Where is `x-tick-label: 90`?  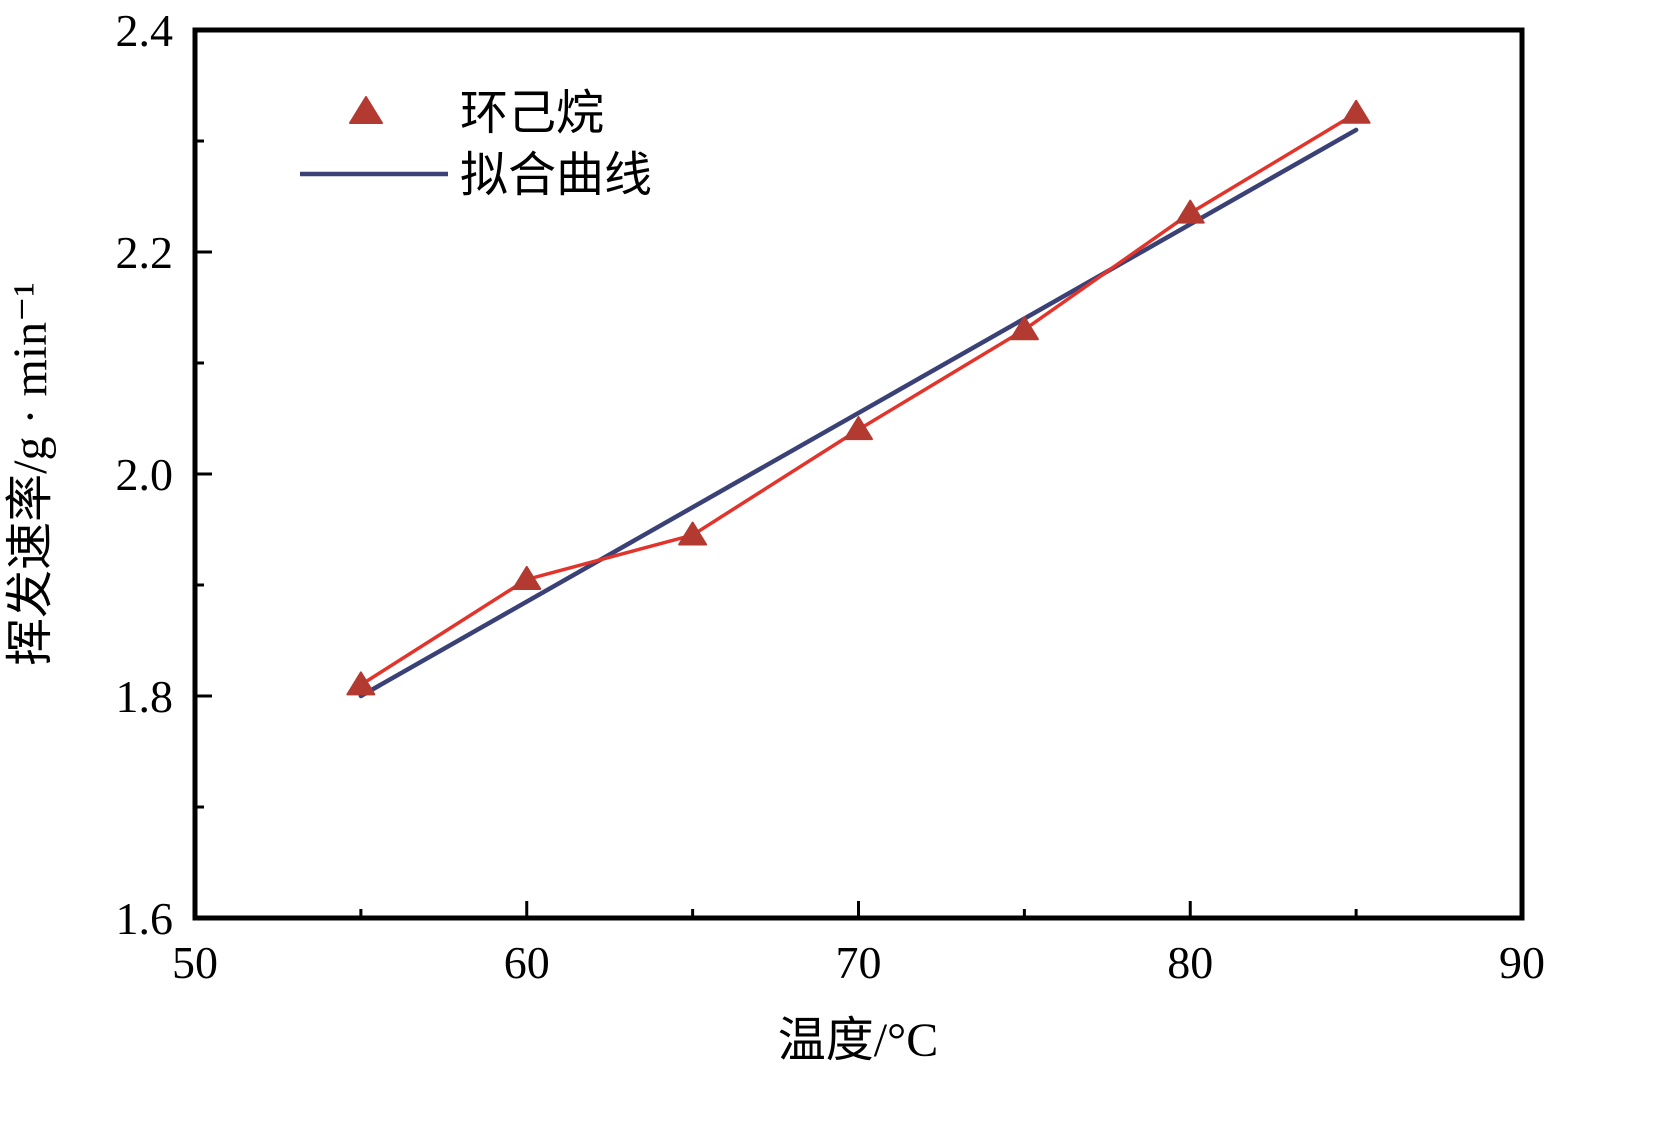
x-tick-label: 90 is located at coordinates (1522, 962).